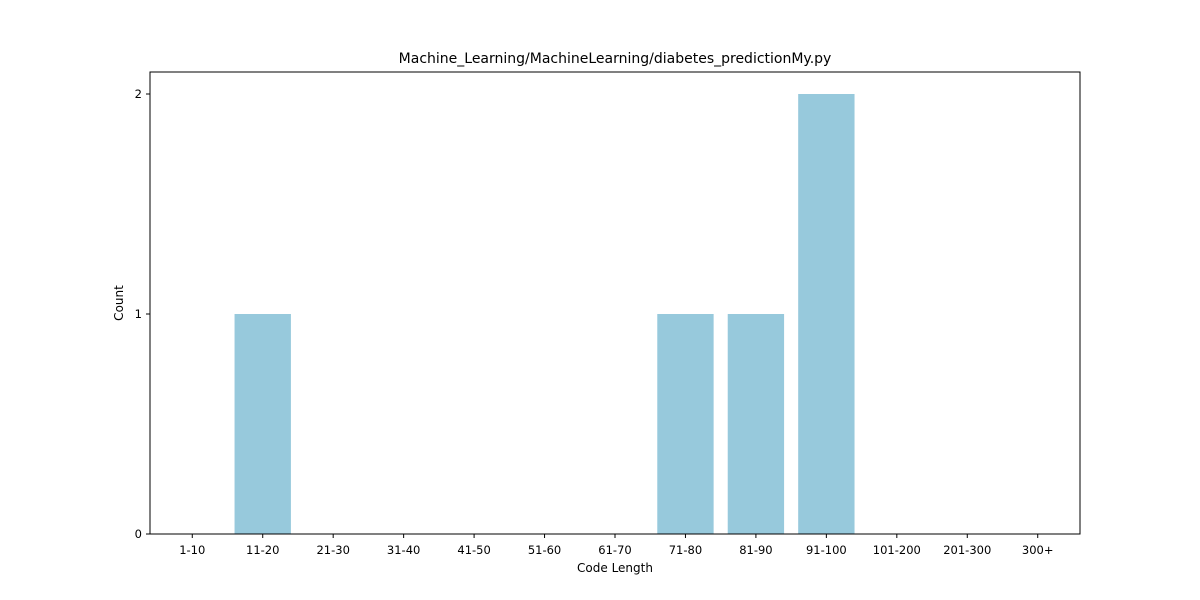  What do you see at coordinates (614, 550) in the screenshot?
I see `x-tick-label: 61-70` at bounding box center [614, 550].